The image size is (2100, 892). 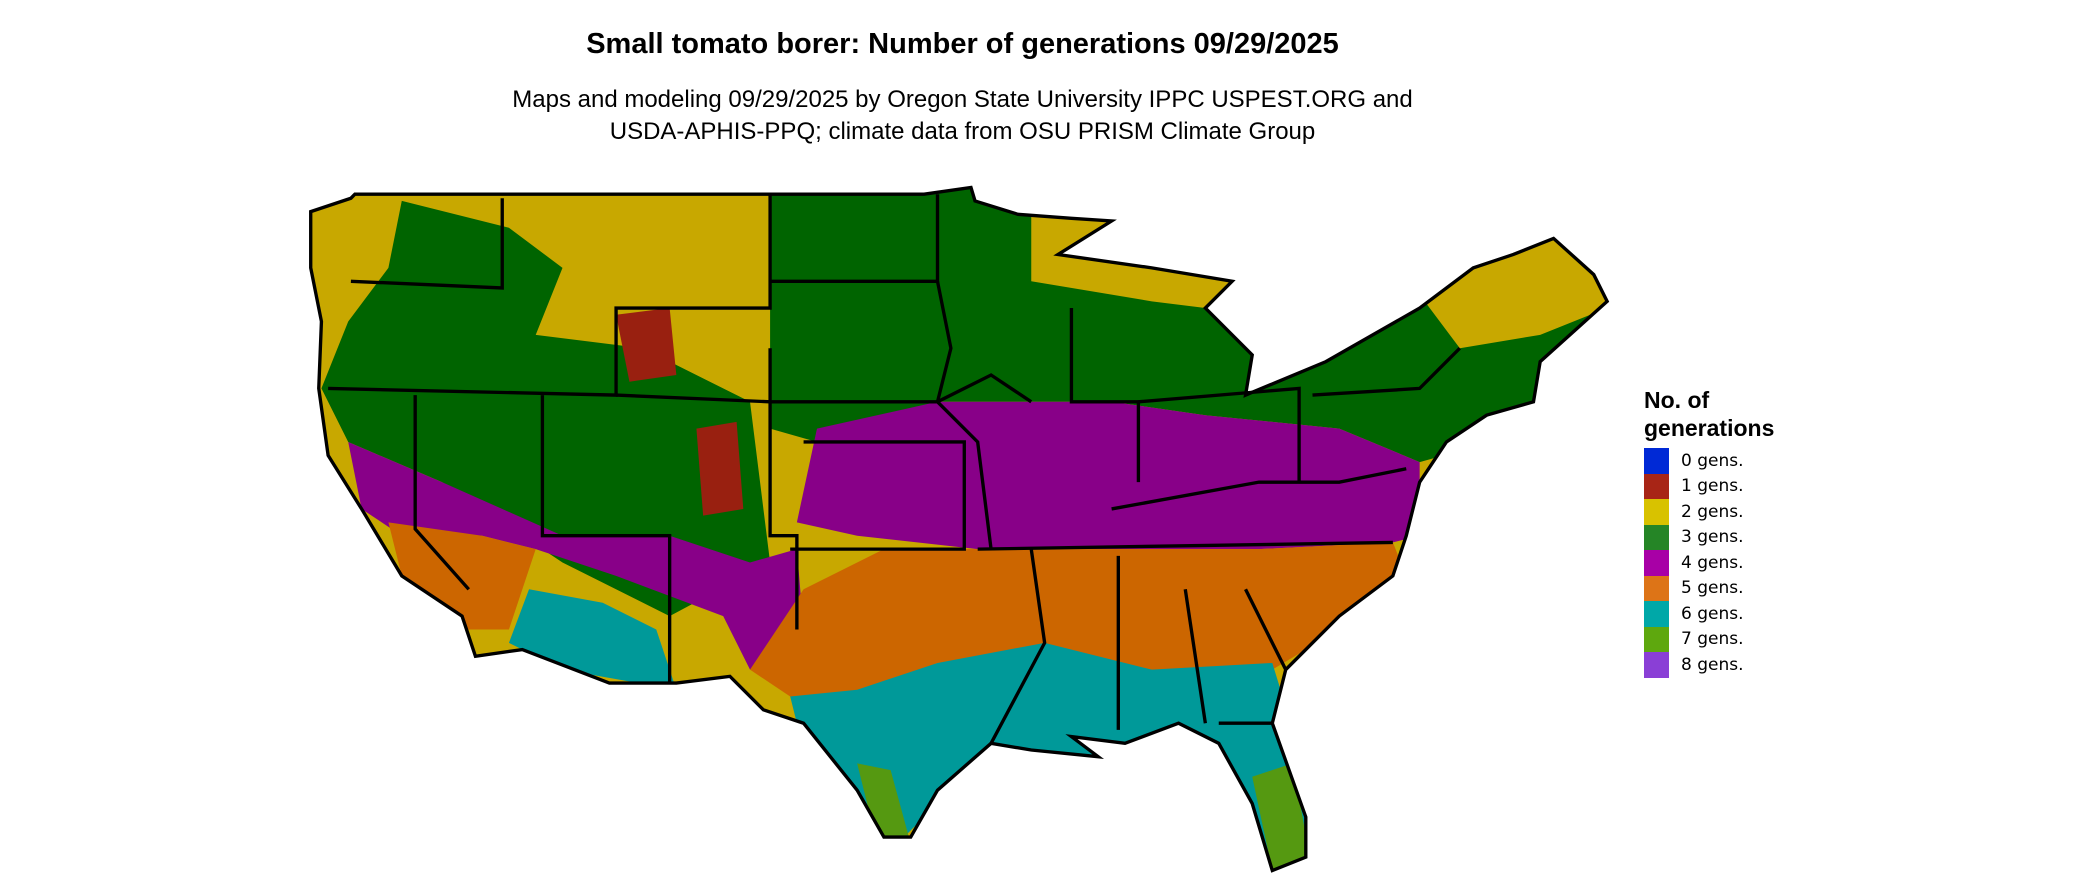 What do you see at coordinates (1108, 475) in the screenshot?
I see `zone-4-gens-central` at bounding box center [1108, 475].